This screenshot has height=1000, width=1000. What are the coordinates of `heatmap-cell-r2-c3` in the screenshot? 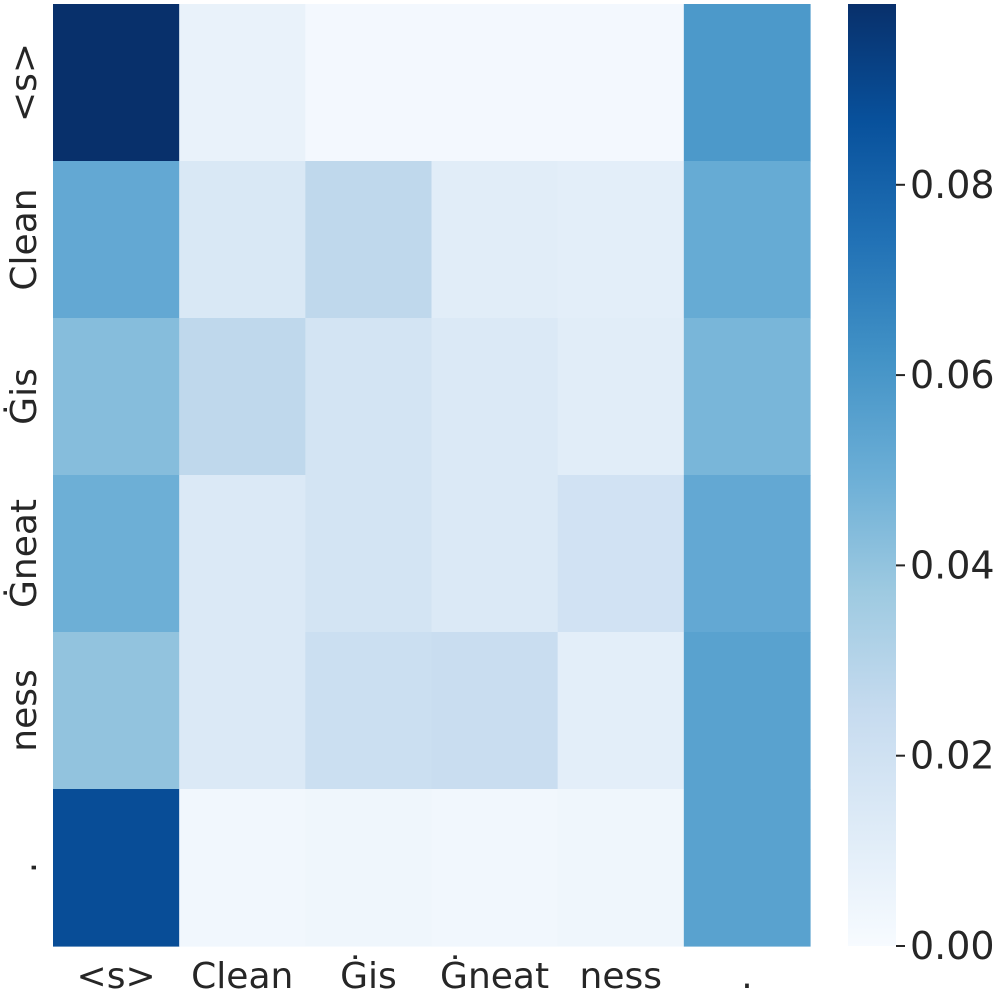 It's located at (495, 397).